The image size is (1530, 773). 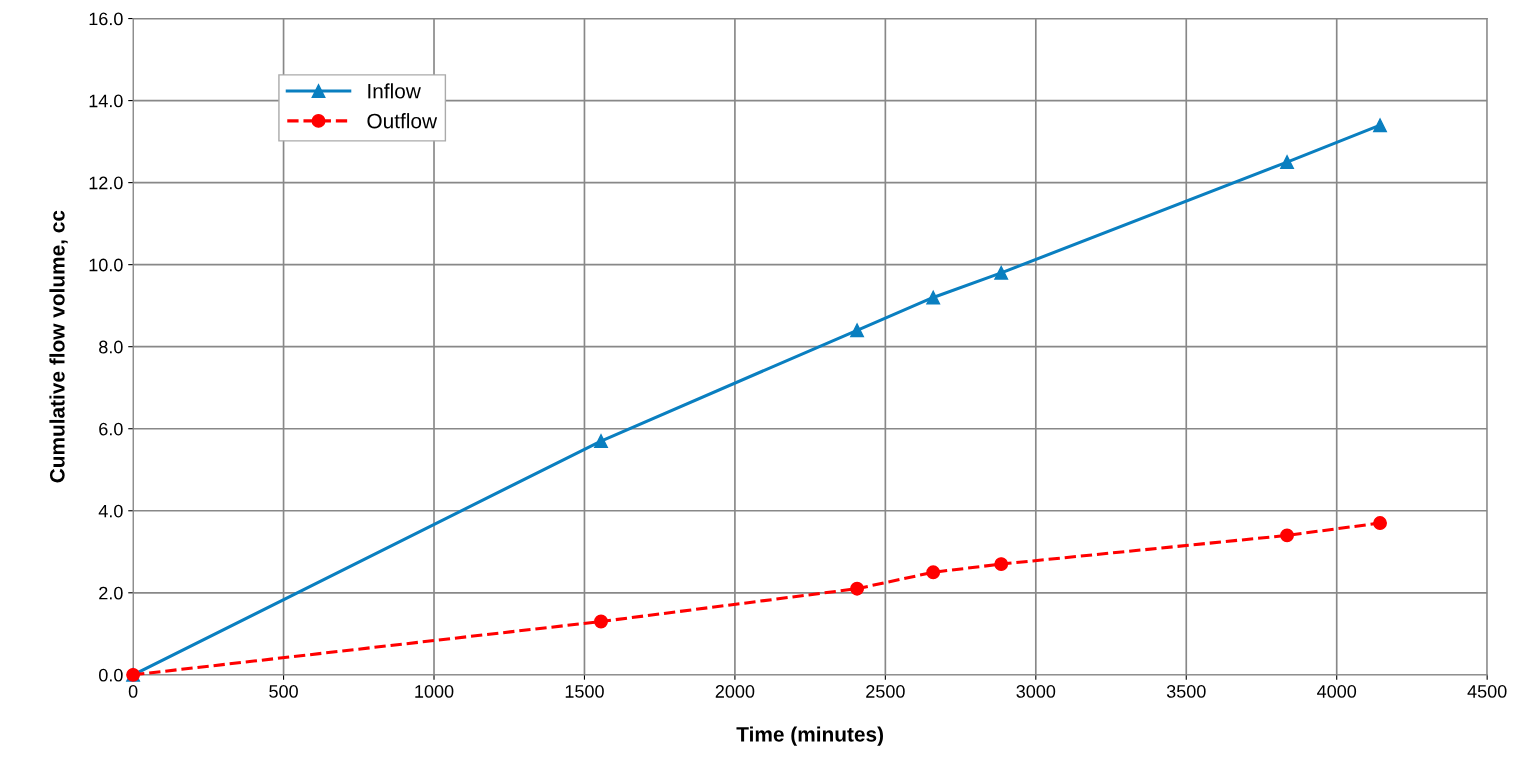 What do you see at coordinates (106, 265) in the screenshot?
I see `y-tick-label: 10.0` at bounding box center [106, 265].